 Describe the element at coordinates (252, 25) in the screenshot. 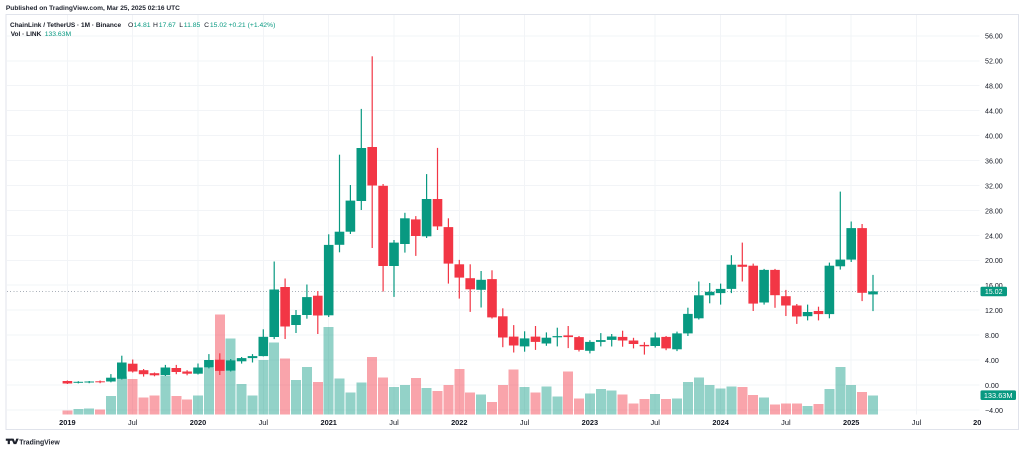

I see `svg-text: +0.21 (+1.42%)` at that location.